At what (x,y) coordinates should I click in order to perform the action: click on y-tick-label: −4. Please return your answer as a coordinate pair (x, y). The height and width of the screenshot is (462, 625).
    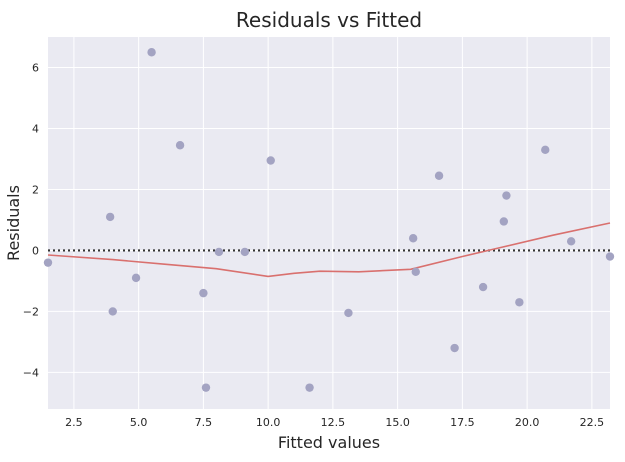
    Looking at the image, I should click on (31, 372).